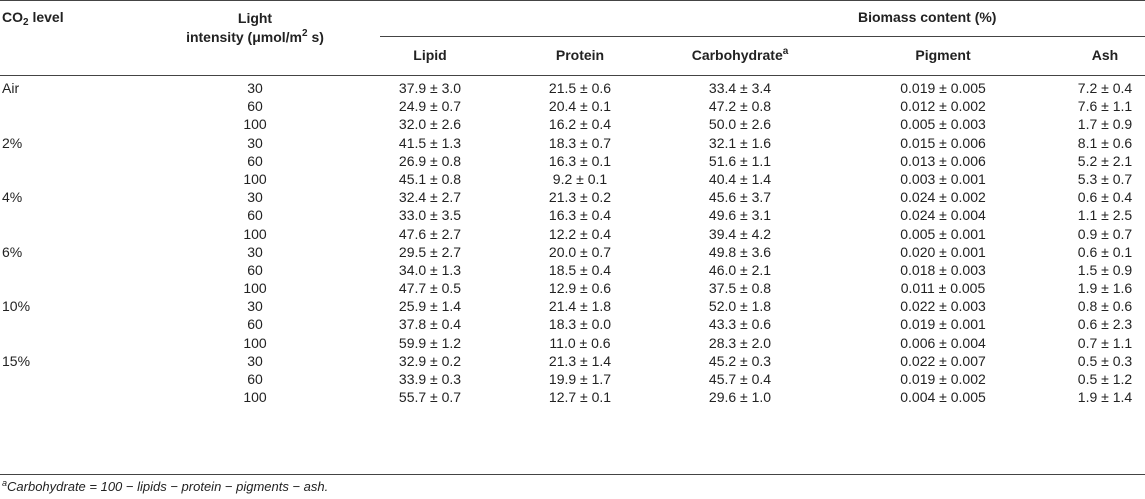 Image resolution: width=1145 pixels, height=499 pixels. What do you see at coordinates (1105, 160) in the screenshot?
I see `ash-cell: 5.2 ± 2.1` at bounding box center [1105, 160].